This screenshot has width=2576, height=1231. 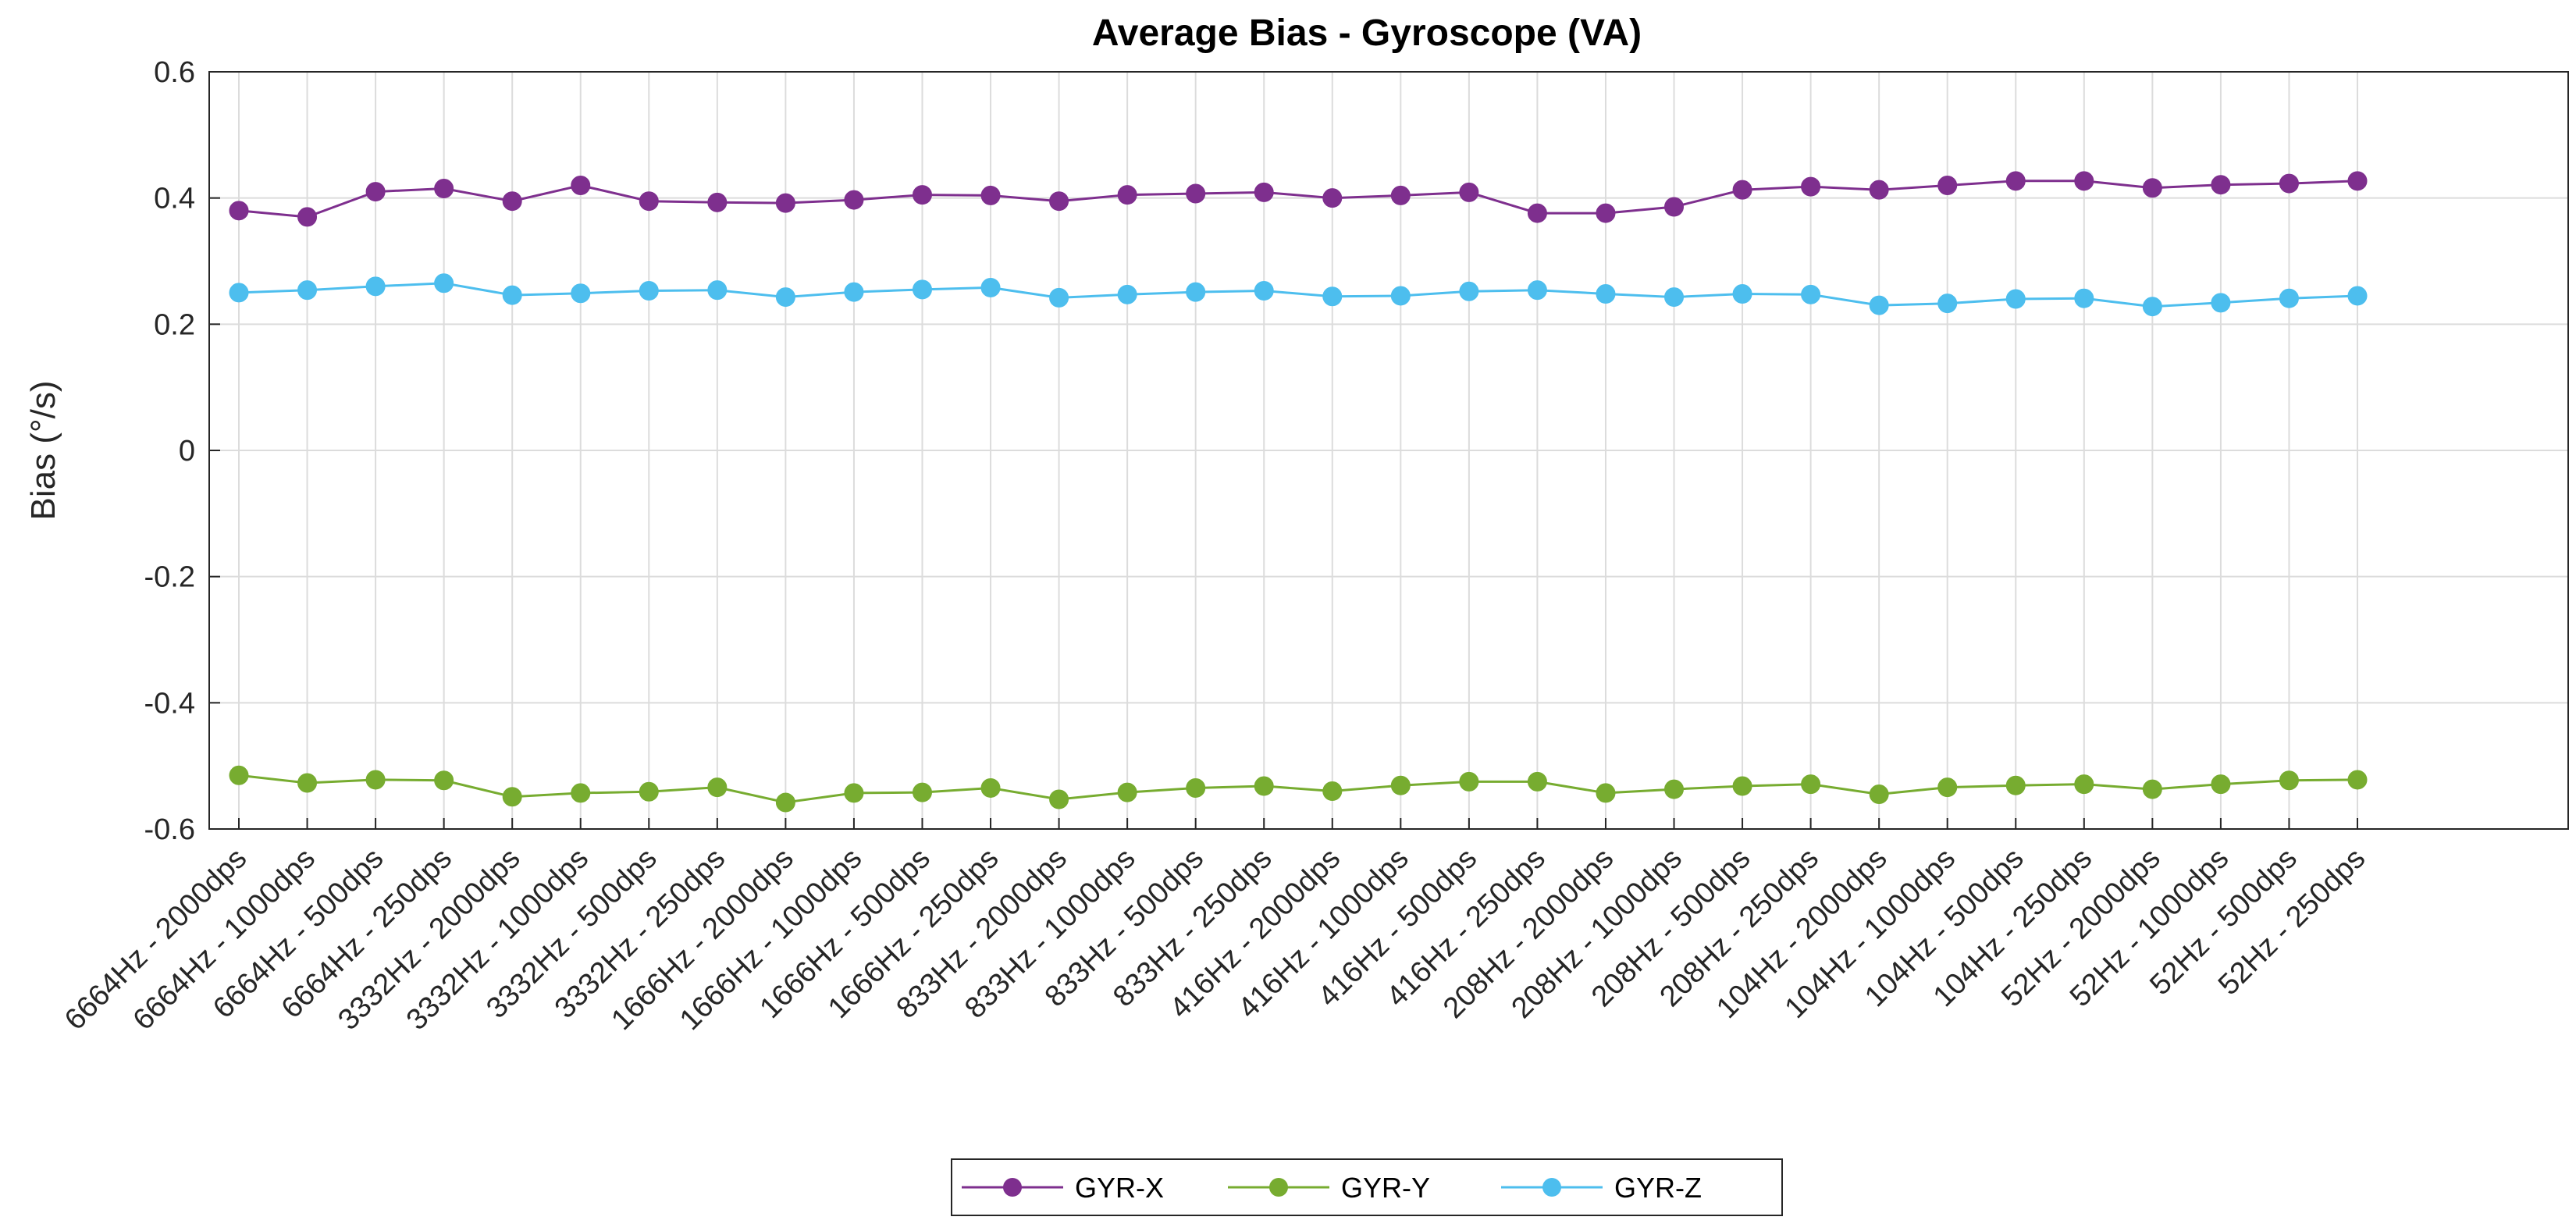 I want to click on legend: GYR-X GYR-Y GYR-Z, so click(x=1367, y=1187).